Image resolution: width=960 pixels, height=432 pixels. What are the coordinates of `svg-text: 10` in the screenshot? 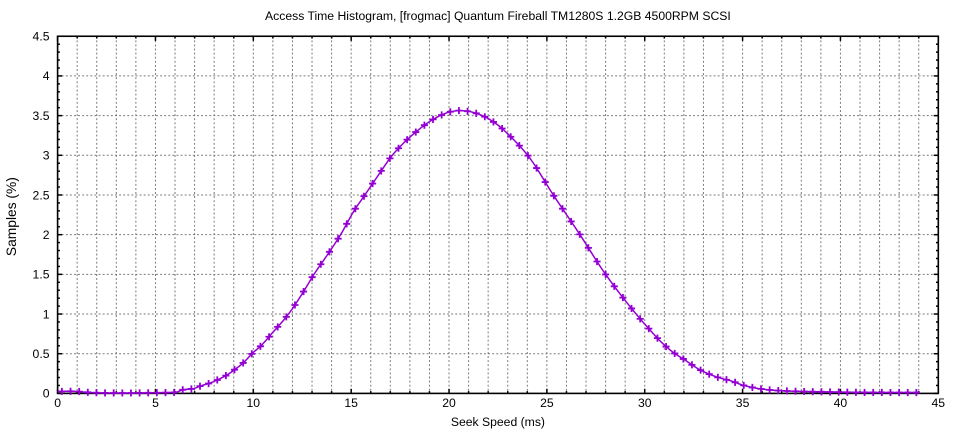 It's located at (254, 403).